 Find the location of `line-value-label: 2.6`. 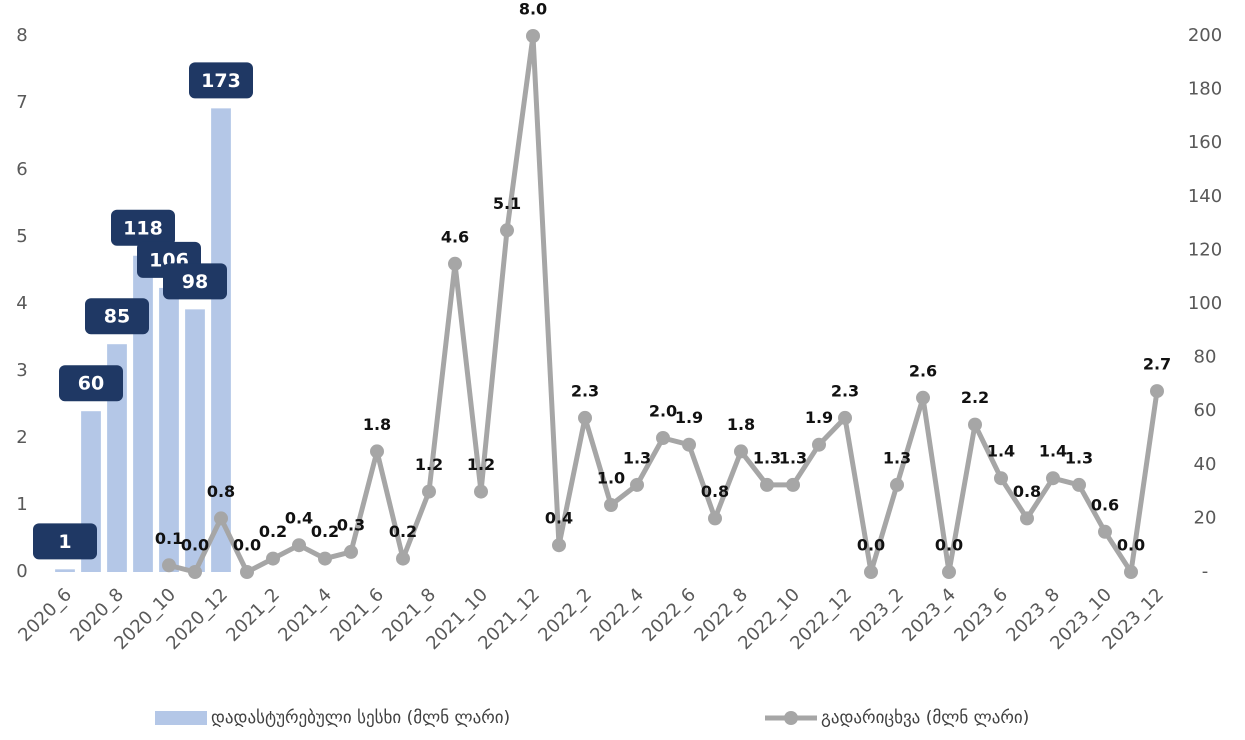

line-value-label: 2.6 is located at coordinates (923, 370).